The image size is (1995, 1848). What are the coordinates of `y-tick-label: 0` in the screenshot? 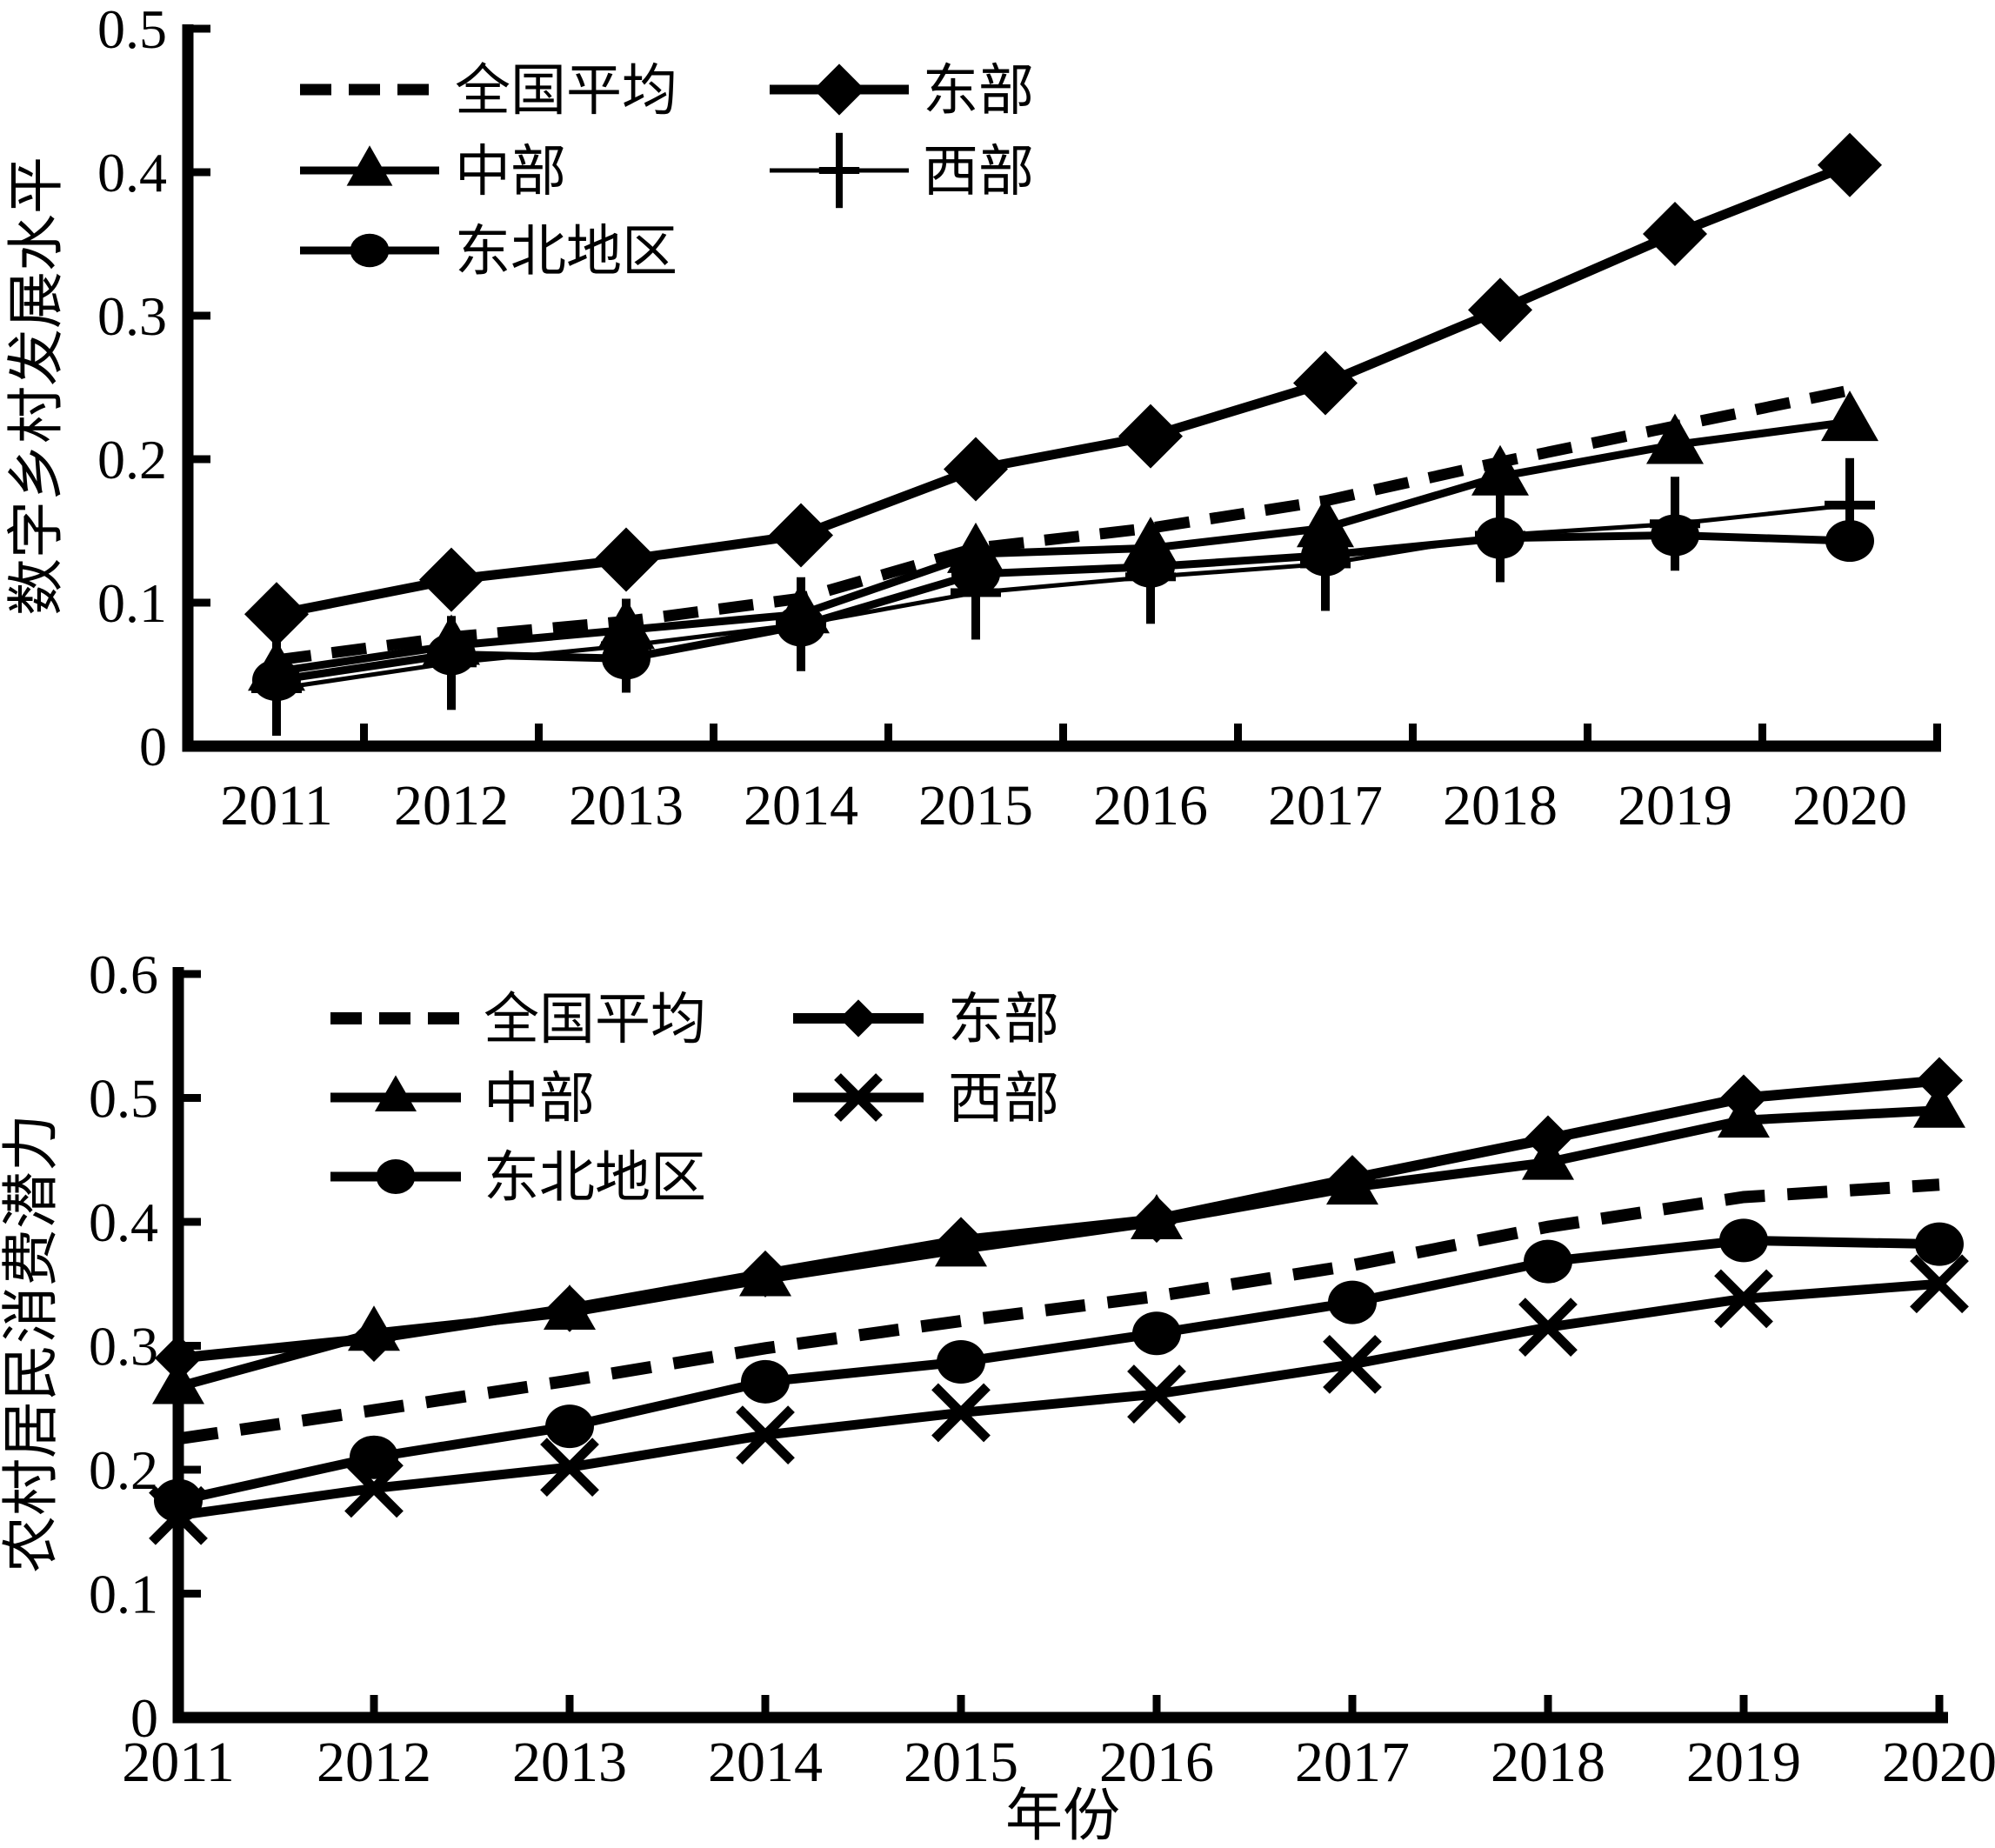 It's located at (144, 1718).